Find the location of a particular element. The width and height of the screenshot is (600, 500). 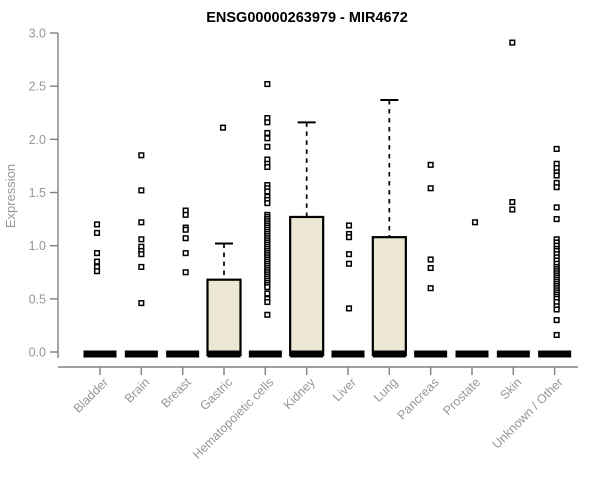

y-tick-label: 1.0 is located at coordinates (37, 246).